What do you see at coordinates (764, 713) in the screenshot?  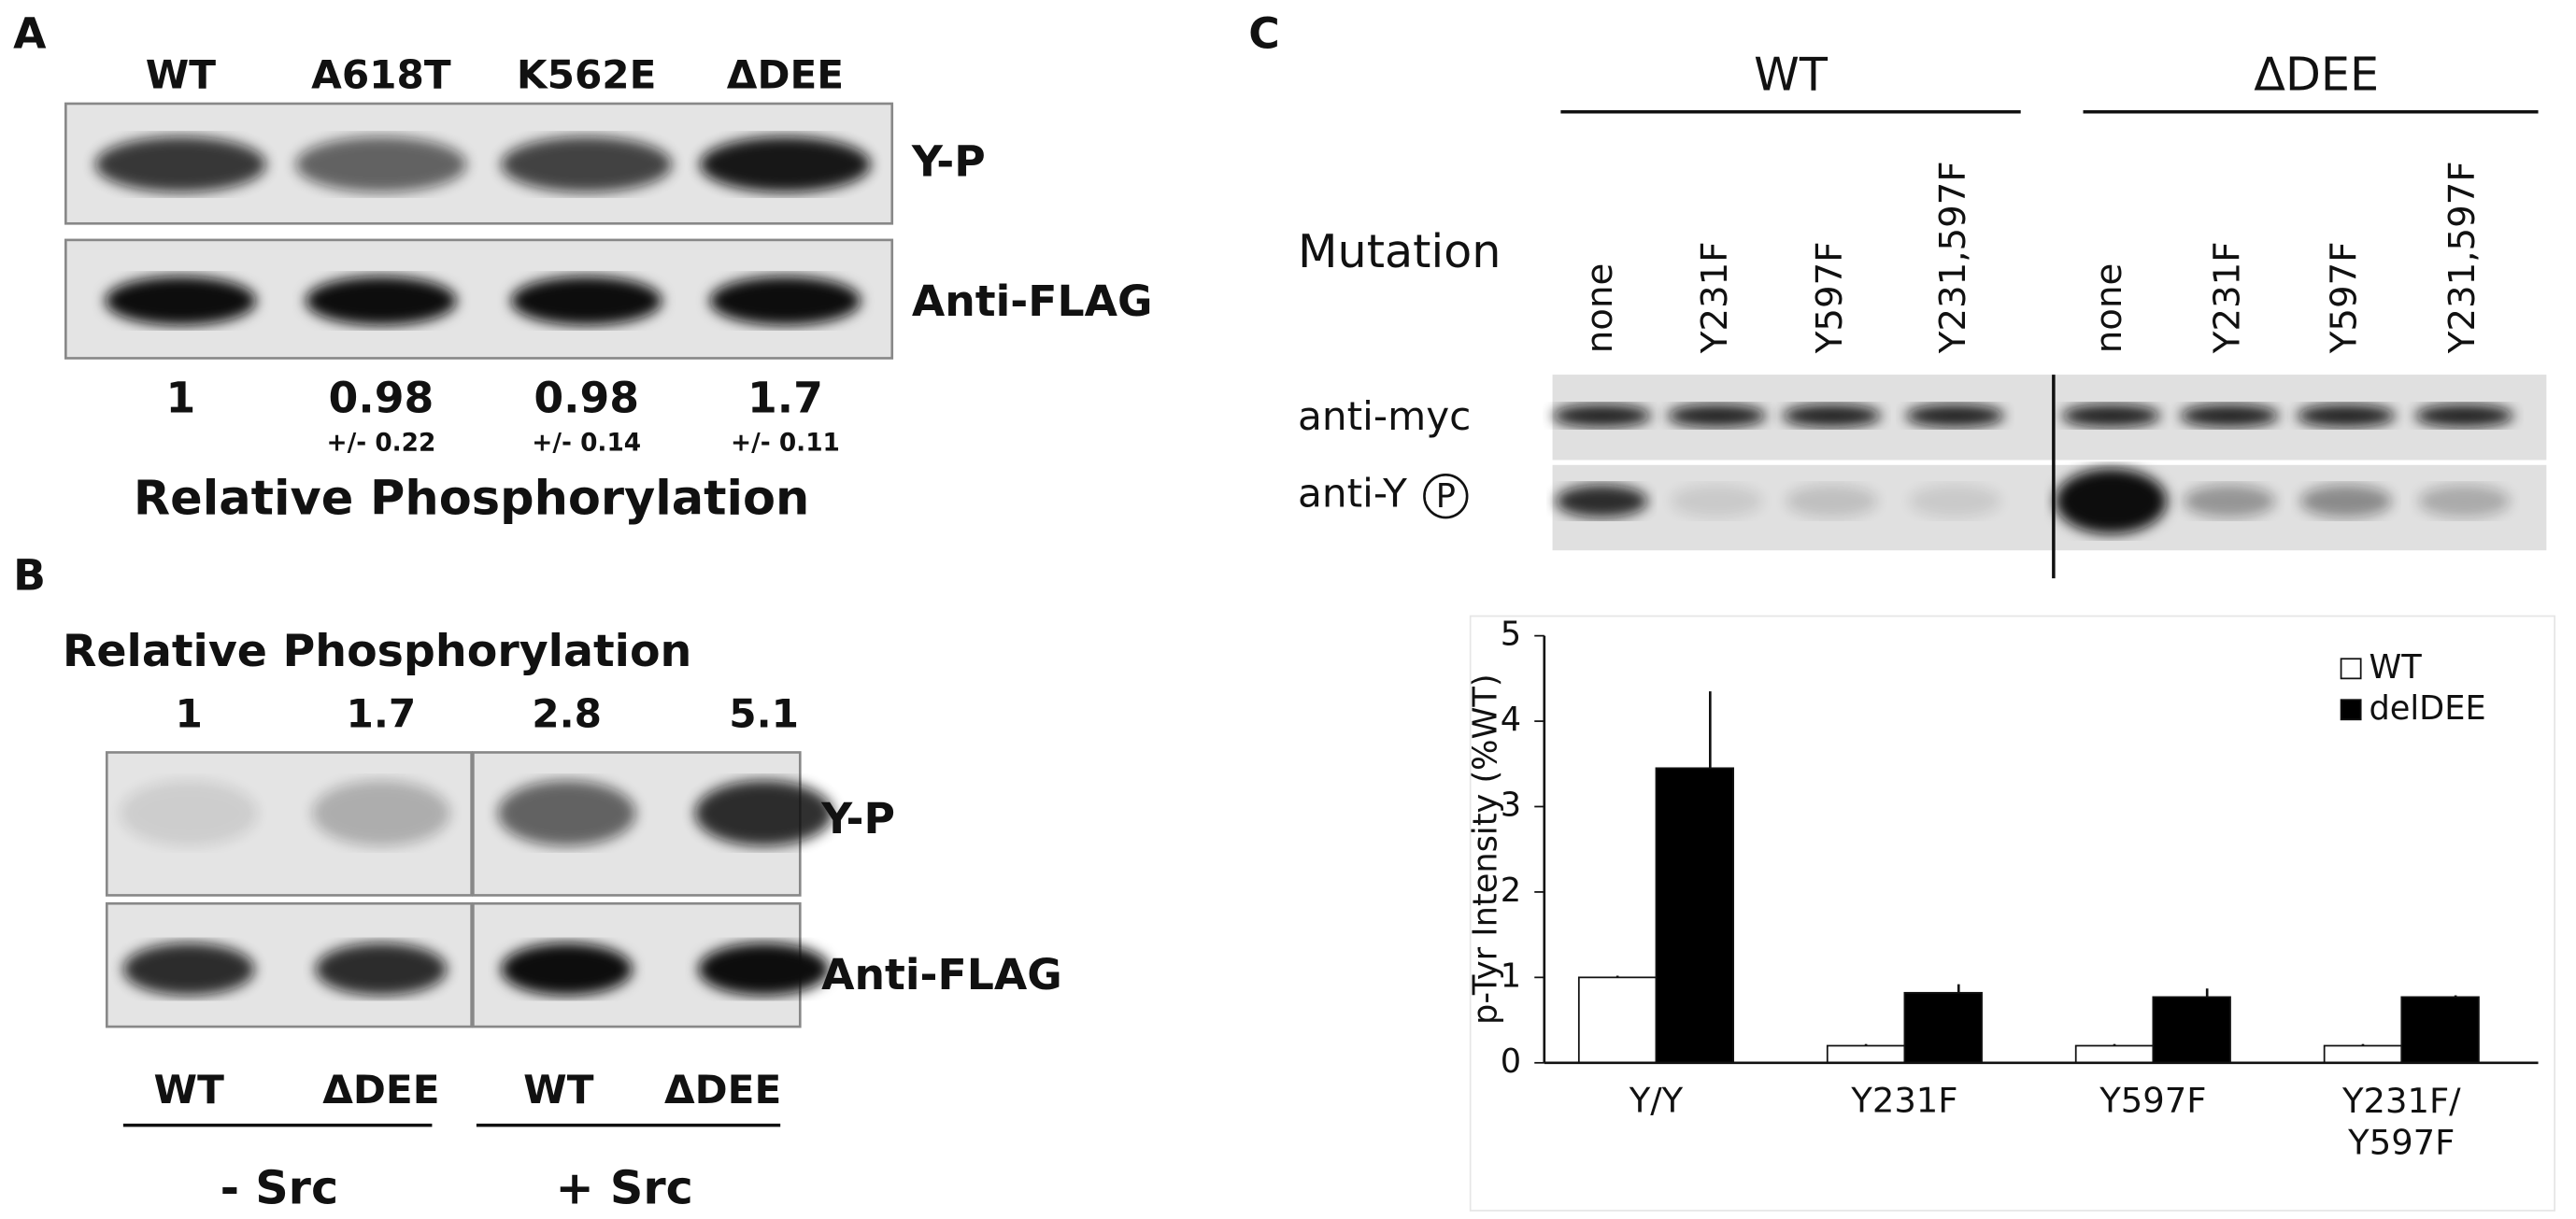 I see `value-label: 5.1` at bounding box center [764, 713].